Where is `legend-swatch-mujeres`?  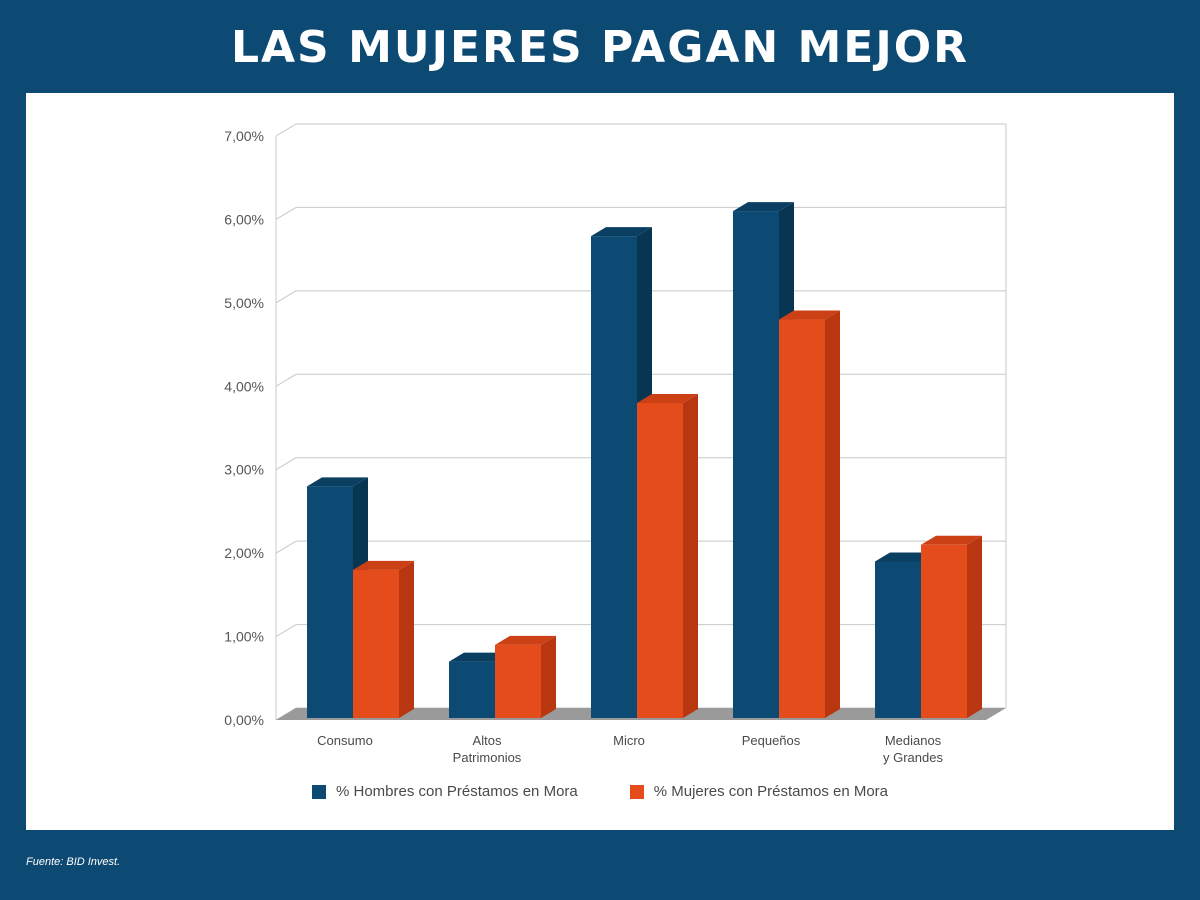
legend-swatch-mujeres is located at coordinates (636, 791).